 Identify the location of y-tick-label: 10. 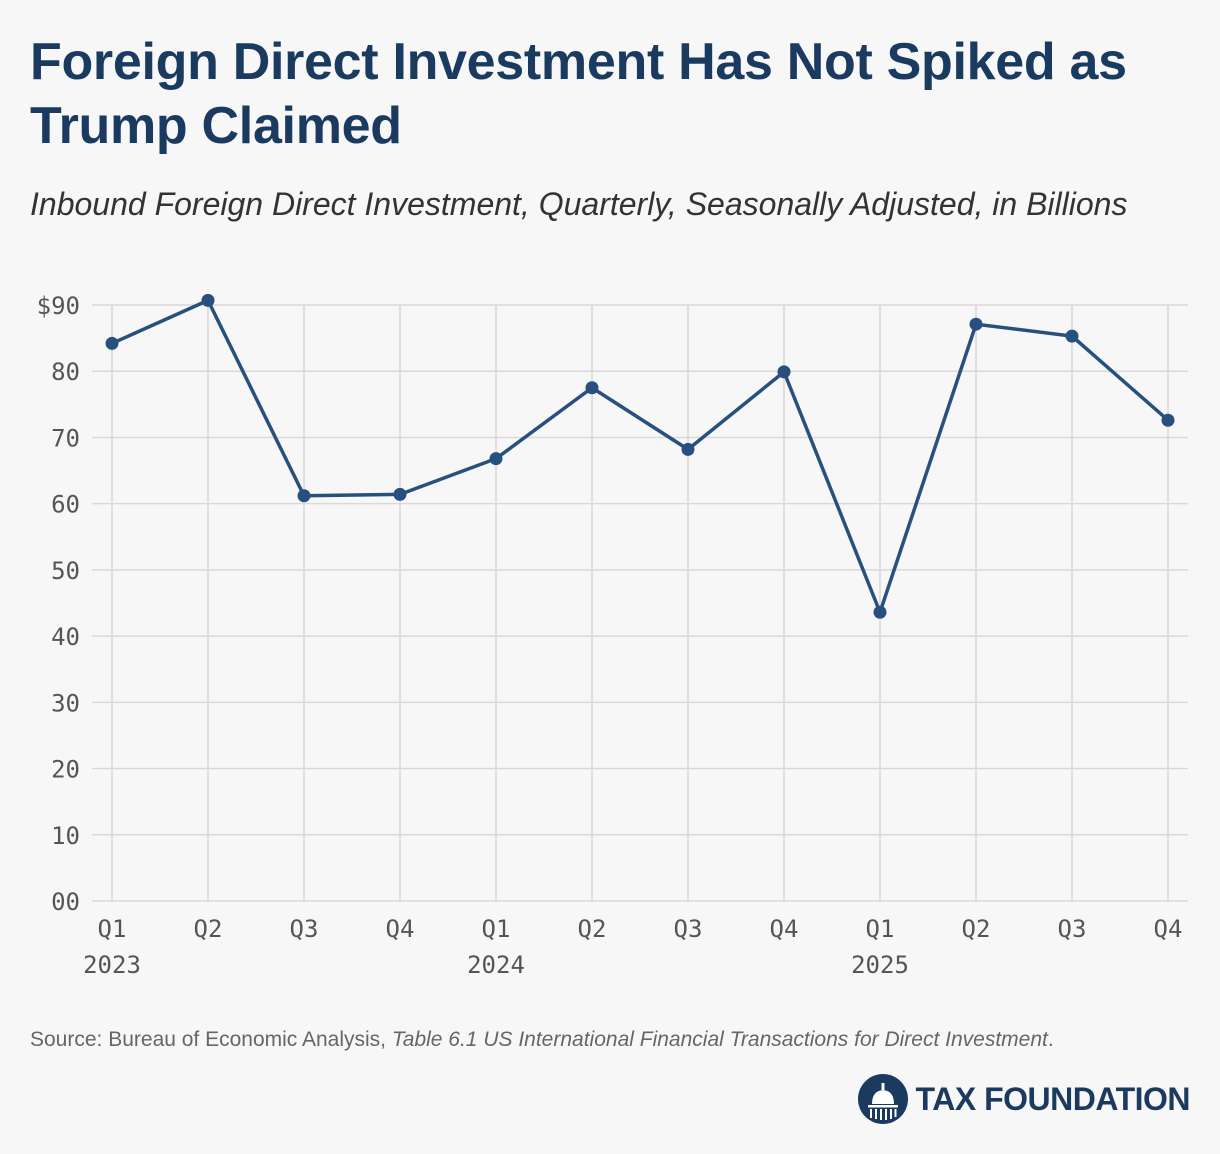
(65, 836).